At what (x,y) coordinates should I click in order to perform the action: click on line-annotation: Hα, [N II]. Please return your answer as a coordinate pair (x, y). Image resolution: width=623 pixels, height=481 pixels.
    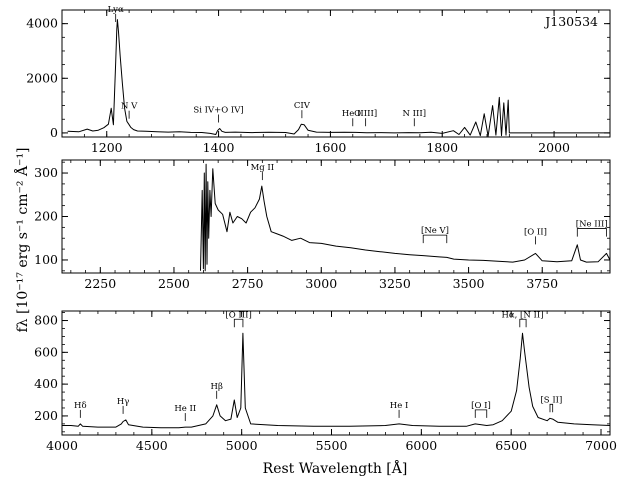
    Looking at the image, I should click on (522, 319).